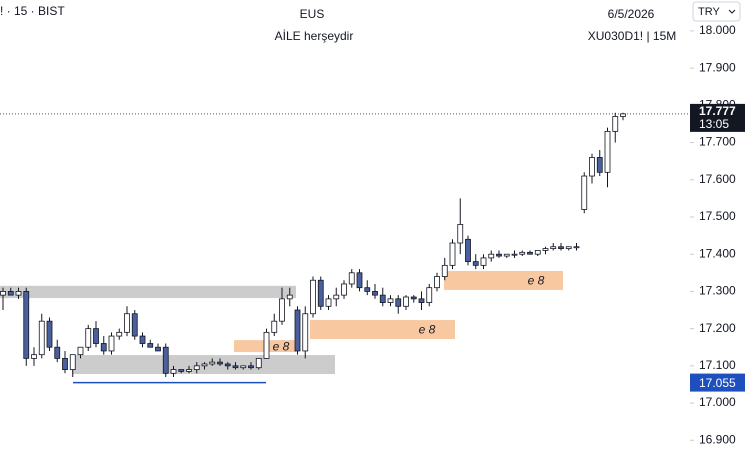 This screenshot has width=745, height=476. Describe the element at coordinates (714, 124) in the screenshot. I see `last-price-time: 13:05` at that location.